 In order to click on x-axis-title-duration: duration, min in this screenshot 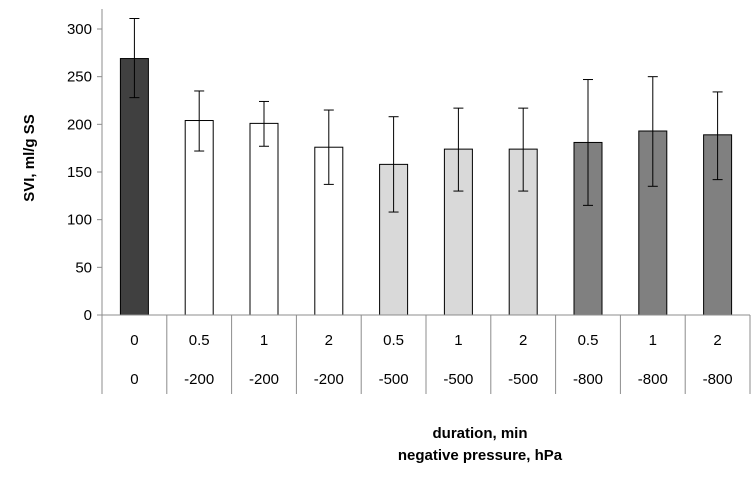, I will do `click(480, 433)`.